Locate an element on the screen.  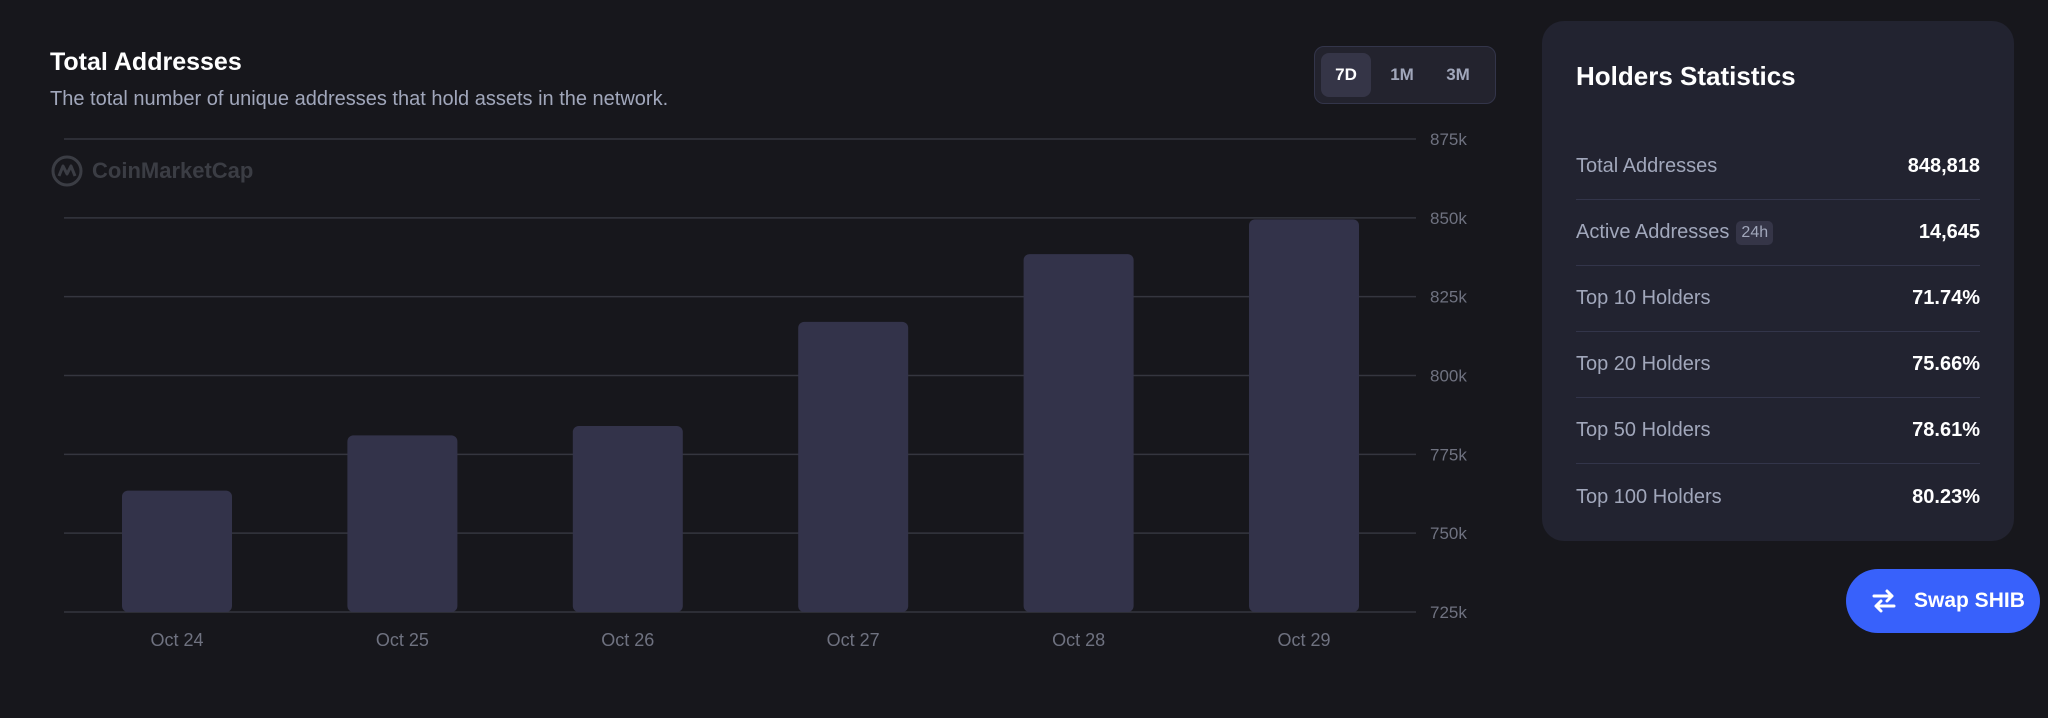
x-tick-label: Oct 25 is located at coordinates (402, 640).